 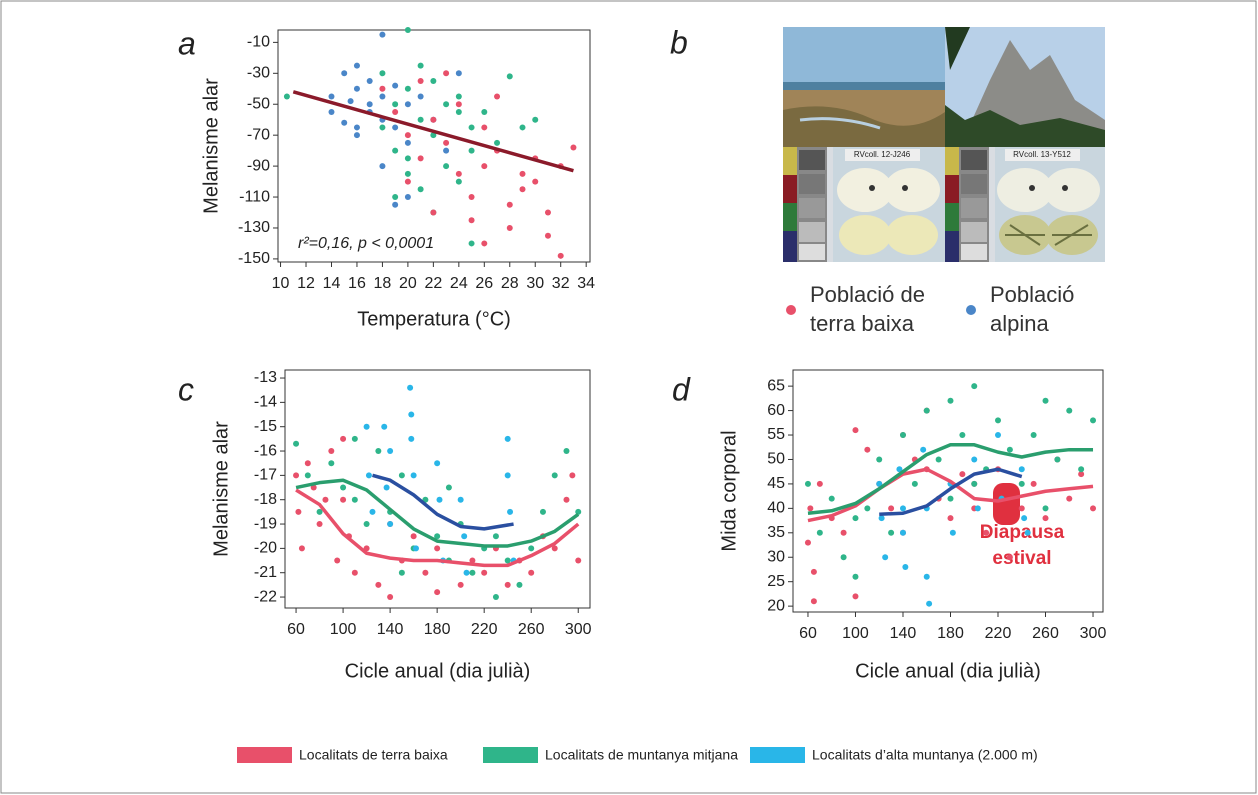 I want to click on forest, so click(x=1025, y=126).